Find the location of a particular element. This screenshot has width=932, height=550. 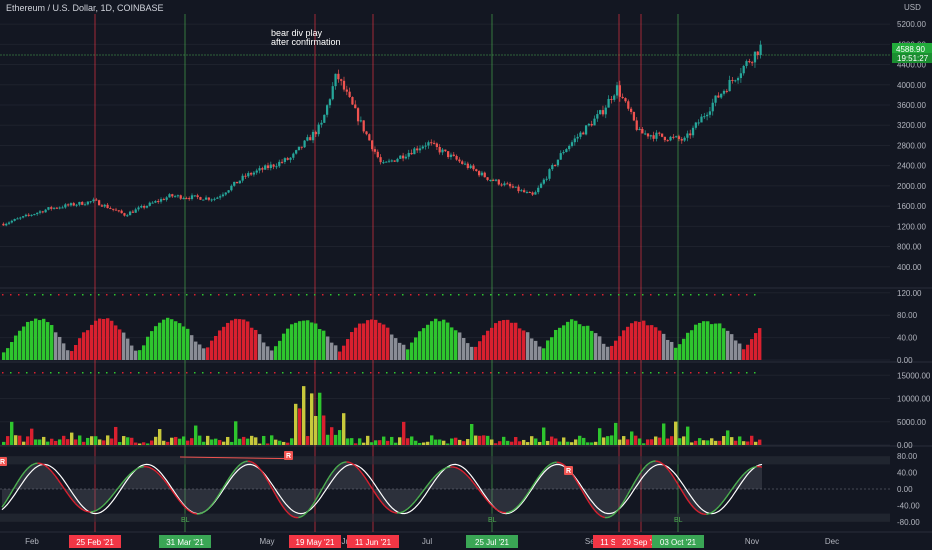

bear-marker is located at coordinates (288, 455).